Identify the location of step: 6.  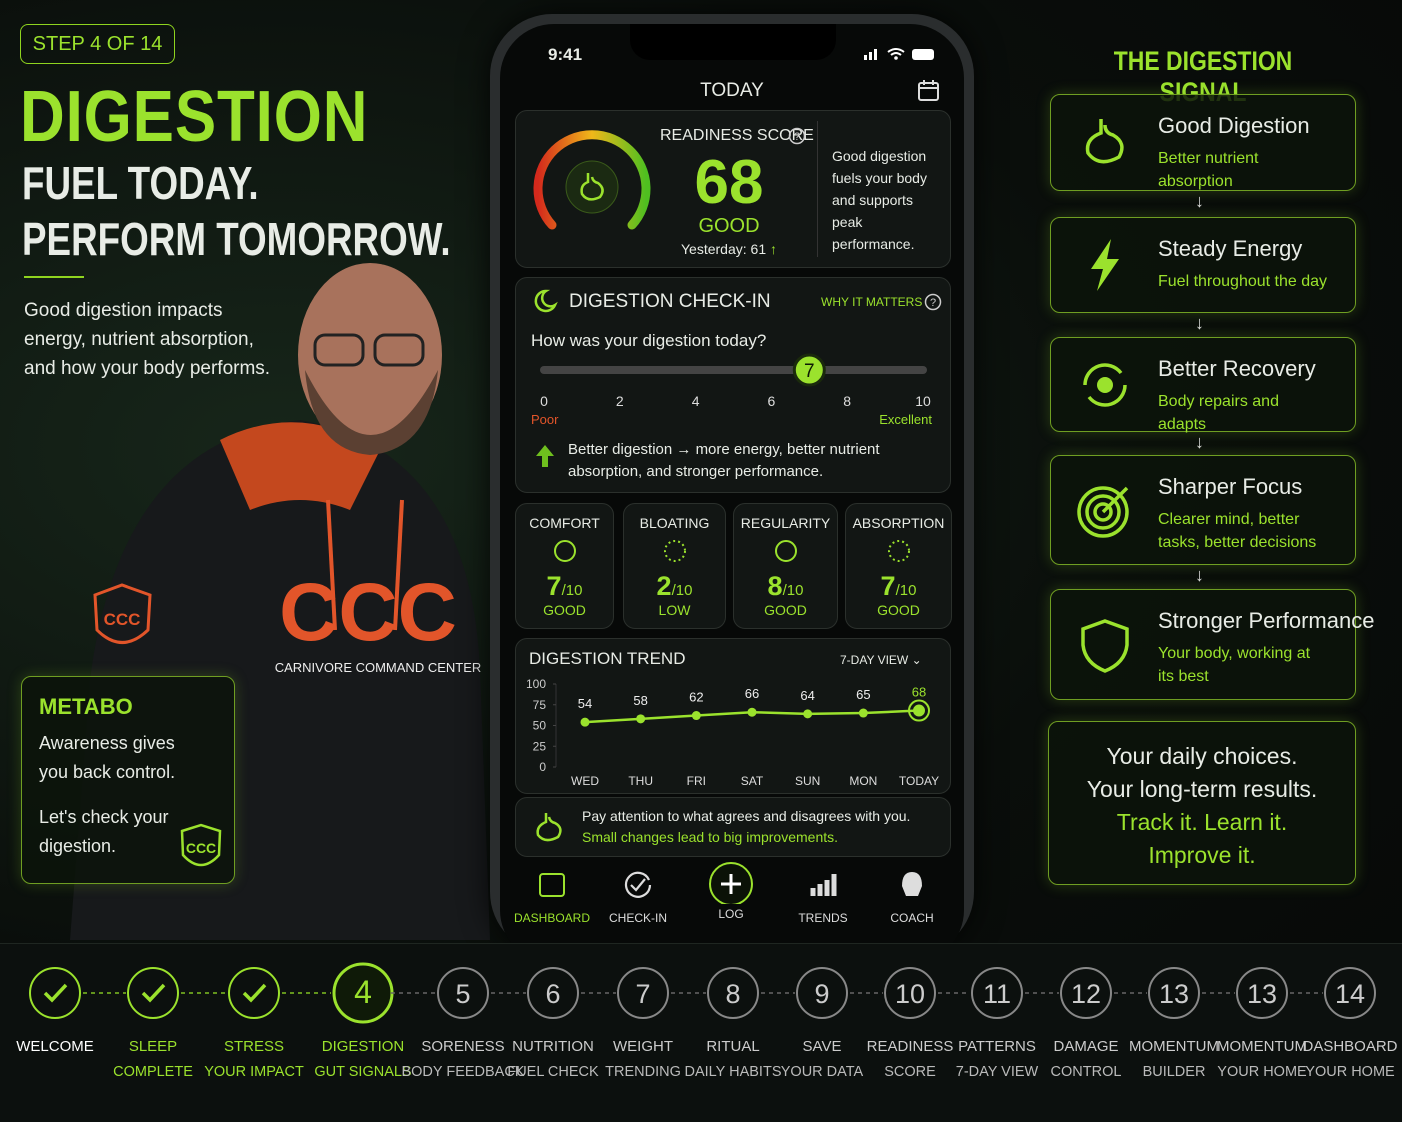
(553, 993).